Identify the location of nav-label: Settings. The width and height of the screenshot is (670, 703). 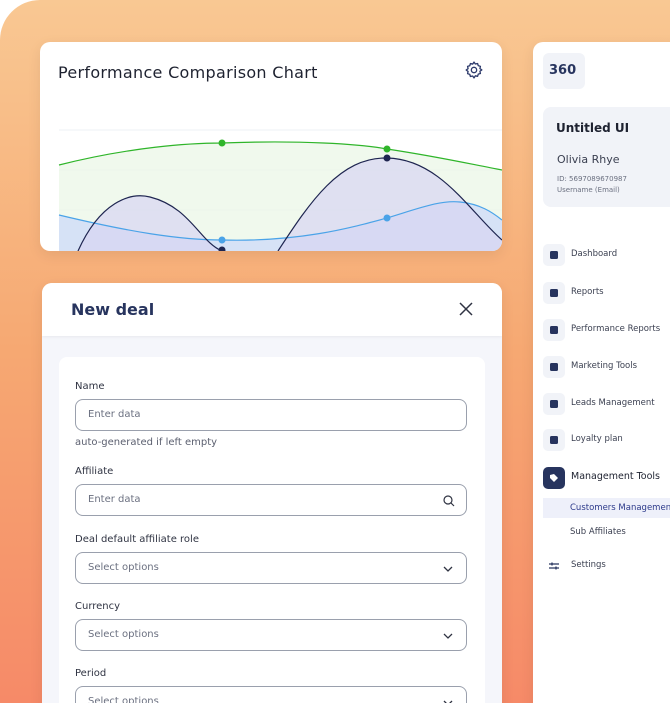
(588, 565).